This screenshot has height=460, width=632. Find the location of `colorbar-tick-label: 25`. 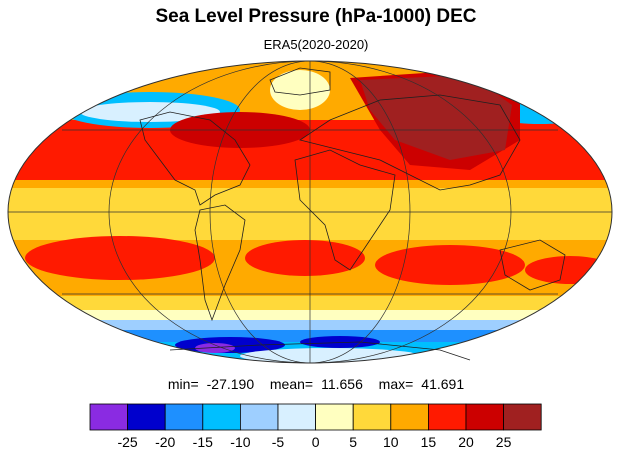

colorbar-tick-label: 25 is located at coordinates (504, 442).